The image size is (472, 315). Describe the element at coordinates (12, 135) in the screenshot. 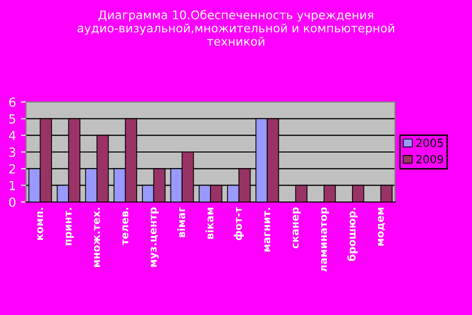

I see `y-tick-label: 4` at that location.